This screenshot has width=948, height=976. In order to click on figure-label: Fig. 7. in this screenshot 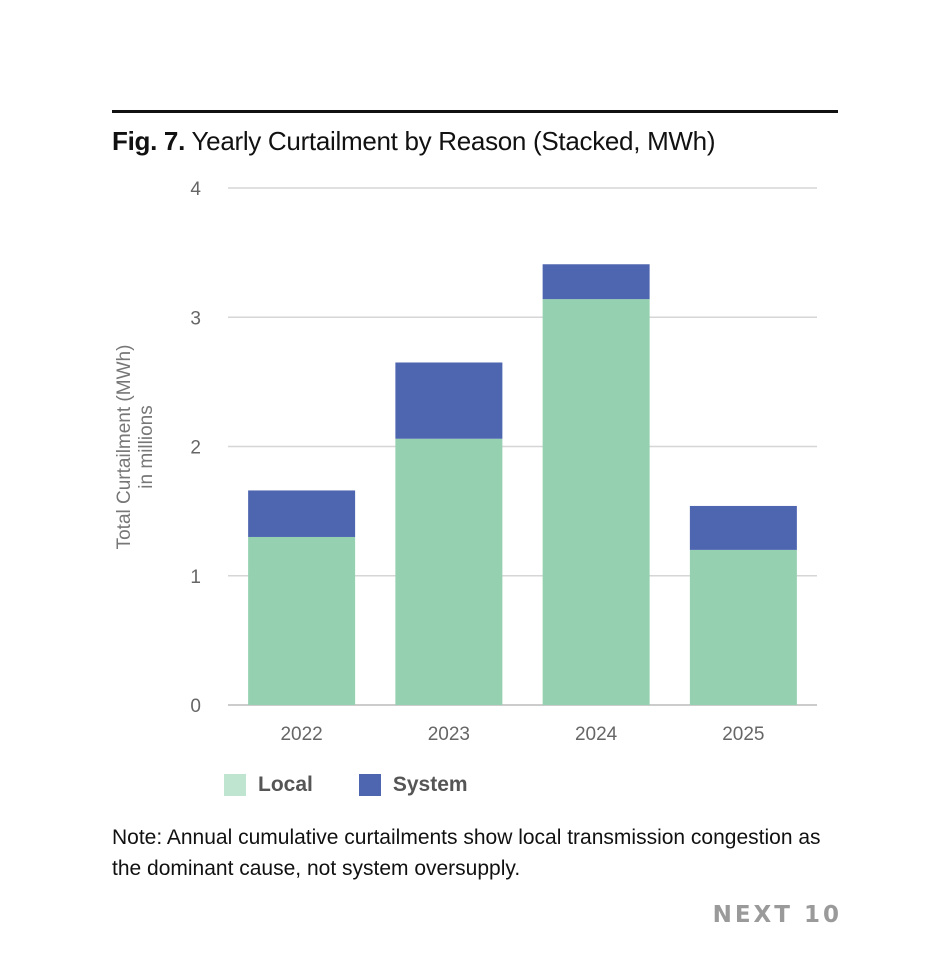, I will do `click(149, 141)`.